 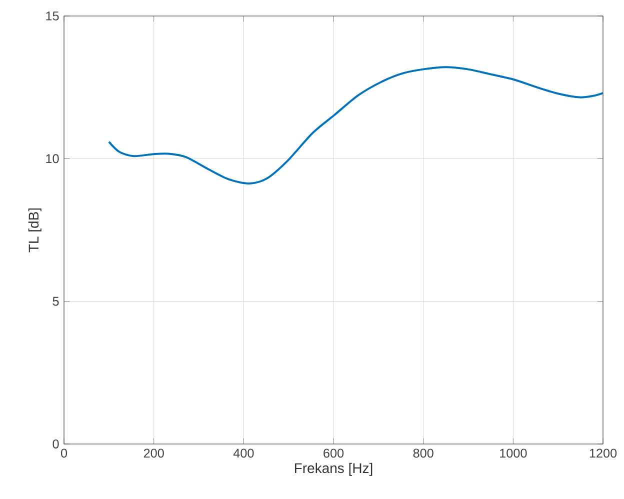 What do you see at coordinates (55, 444) in the screenshot?
I see `y-tick-label: 0` at bounding box center [55, 444].